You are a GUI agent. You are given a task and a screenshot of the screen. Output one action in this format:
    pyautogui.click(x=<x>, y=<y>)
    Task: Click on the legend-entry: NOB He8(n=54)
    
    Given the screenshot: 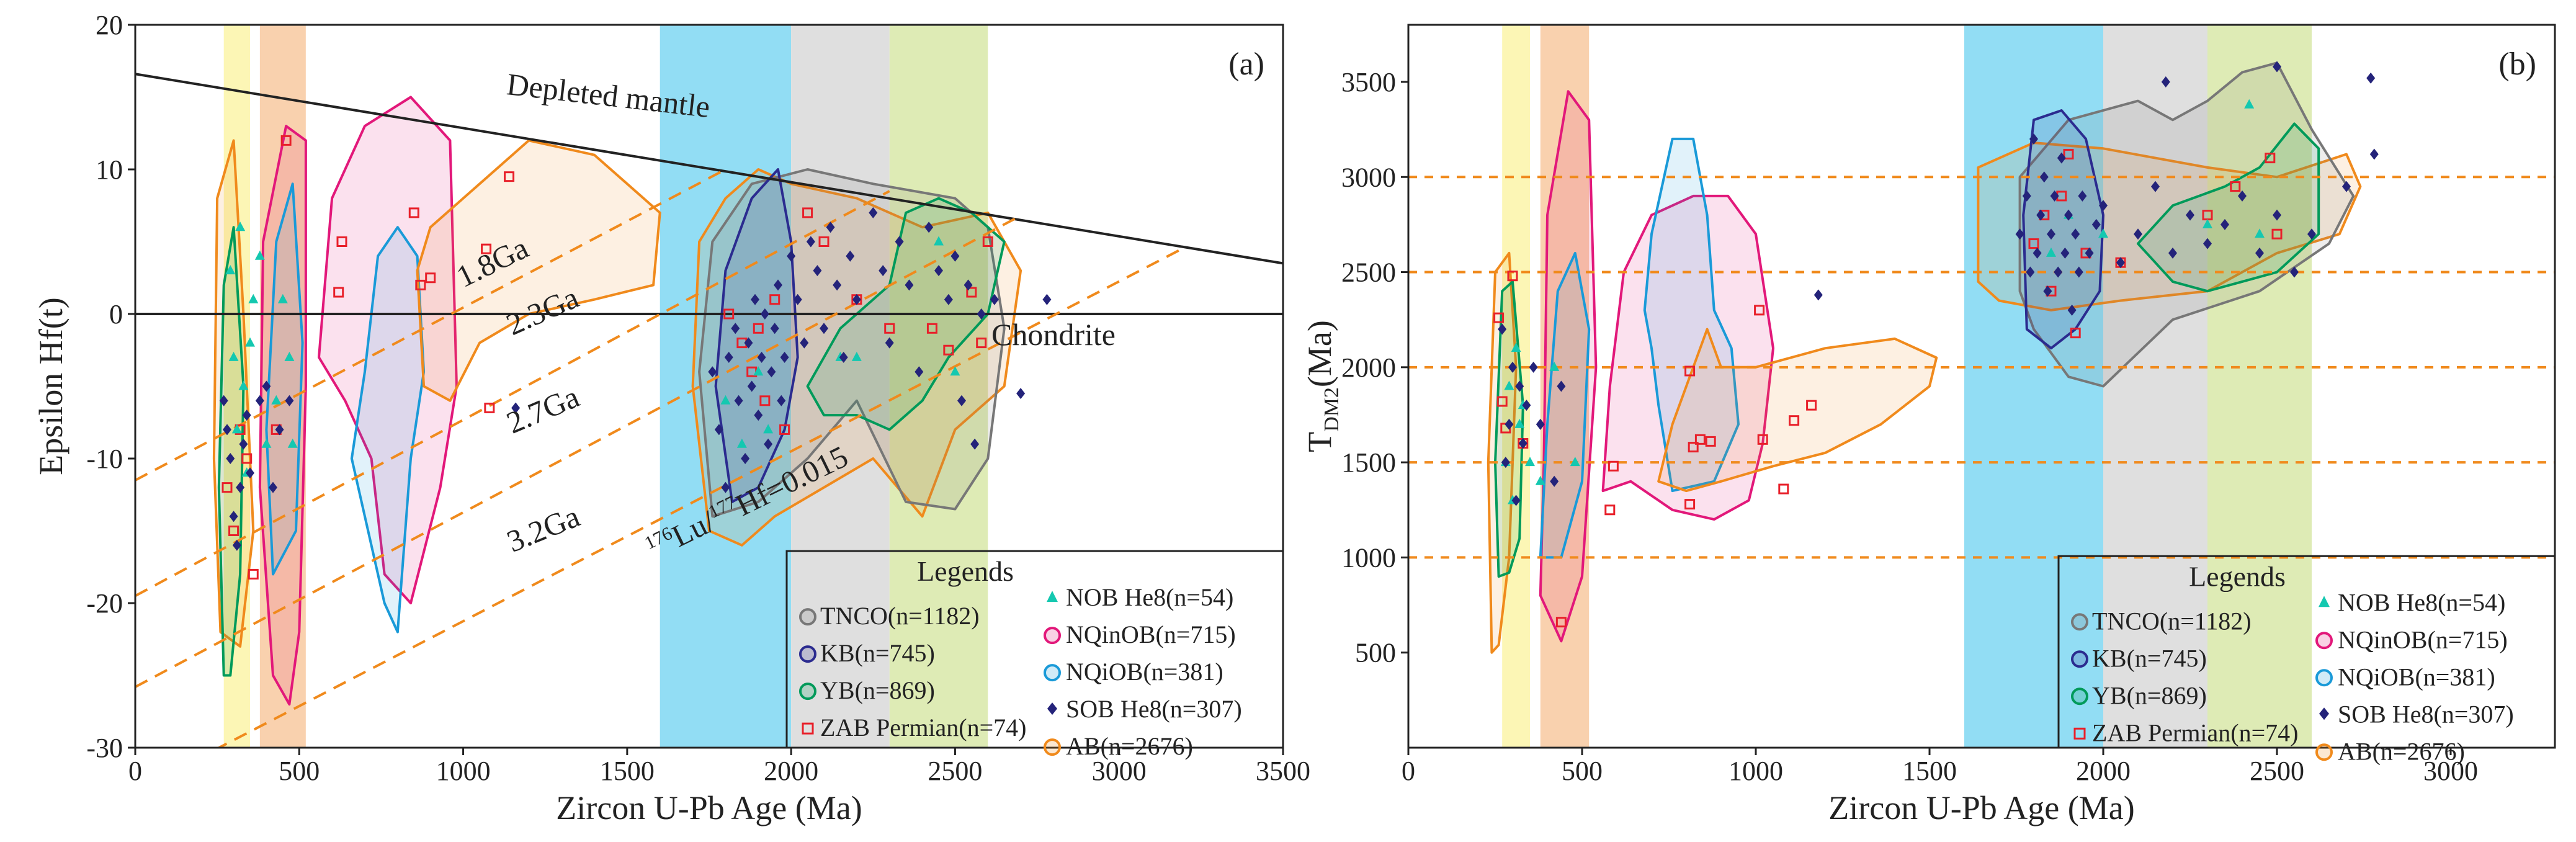 What is the action you would take?
    pyautogui.click(x=1149, y=597)
    